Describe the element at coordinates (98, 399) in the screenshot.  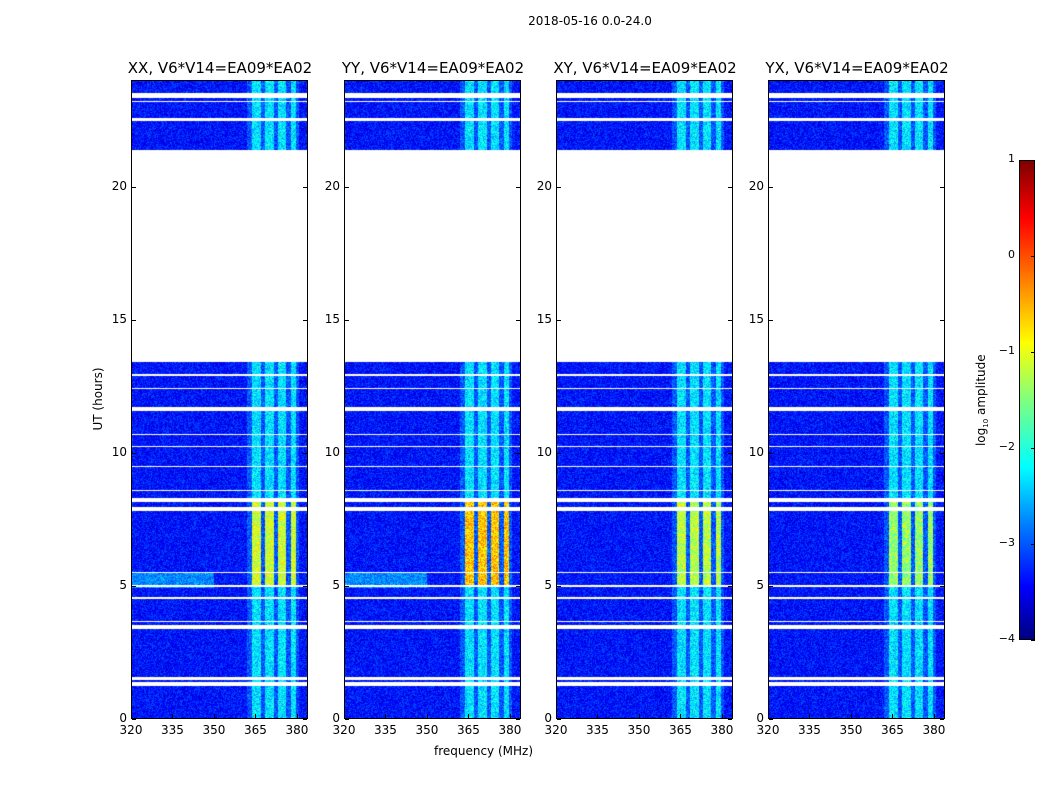
I see `y-axis-label: UT (hours)` at that location.